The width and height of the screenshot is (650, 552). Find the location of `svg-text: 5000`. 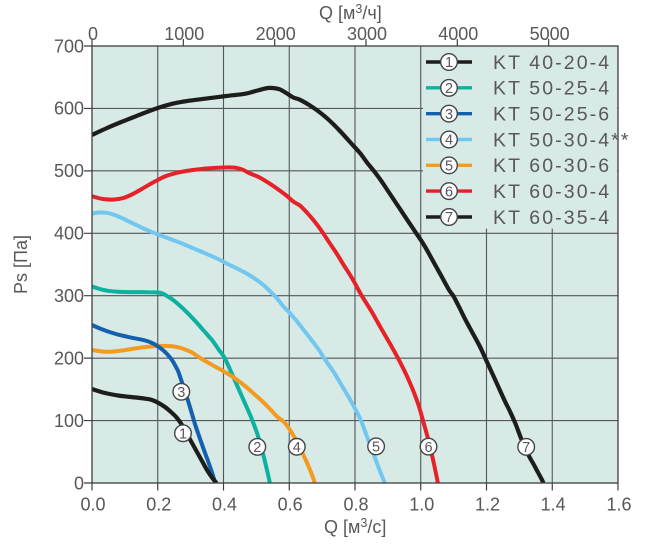

svg-text: 5000 is located at coordinates (550, 34).